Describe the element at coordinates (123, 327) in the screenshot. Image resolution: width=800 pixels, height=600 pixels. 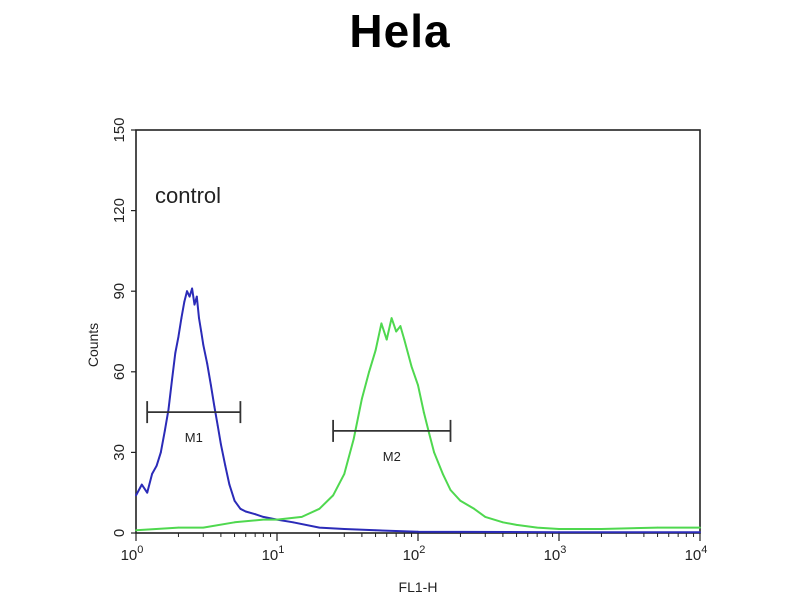
I see `y-axis: 0 30 60 90 120 150` at that location.